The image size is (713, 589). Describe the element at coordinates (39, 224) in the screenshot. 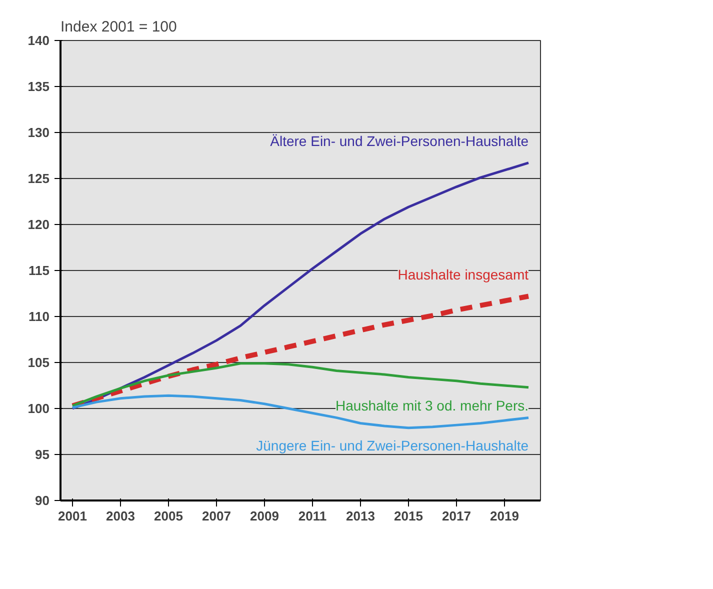

I see `y-tick-label: 120` at that location.